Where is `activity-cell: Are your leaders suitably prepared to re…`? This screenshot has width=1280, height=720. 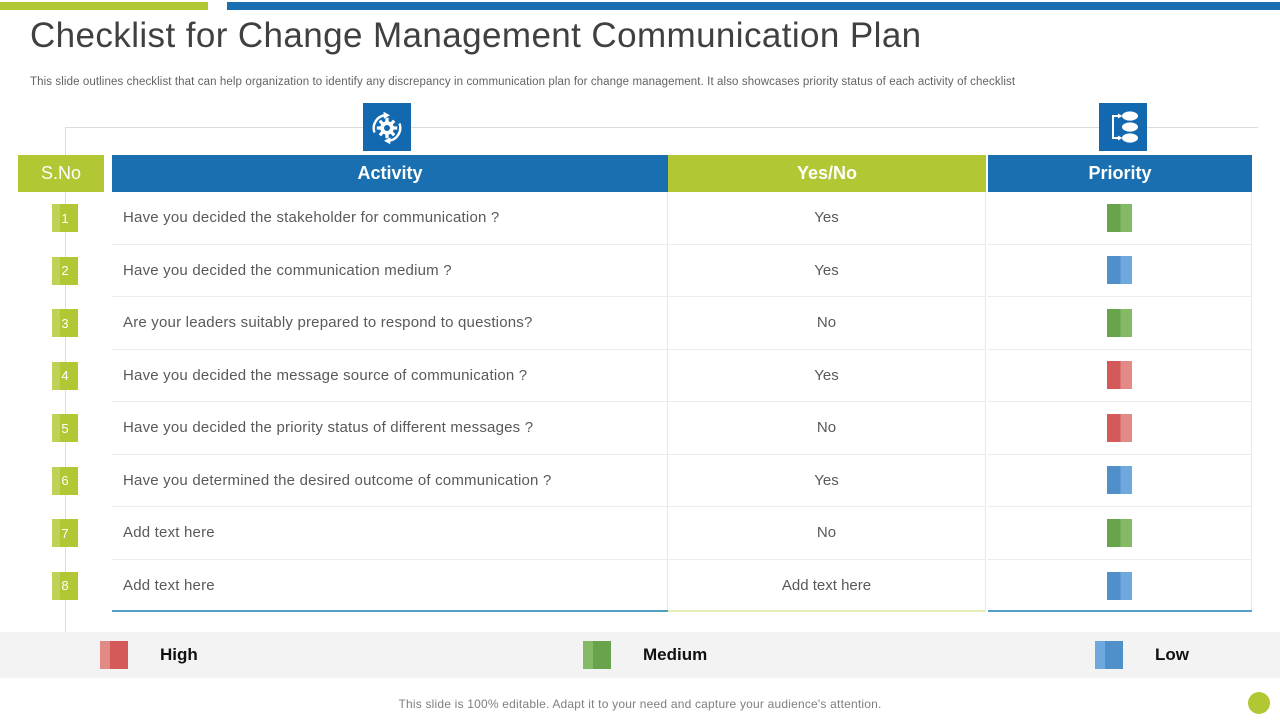
activity-cell: Are your leaders suitably prepared to re… is located at coordinates (390, 323).